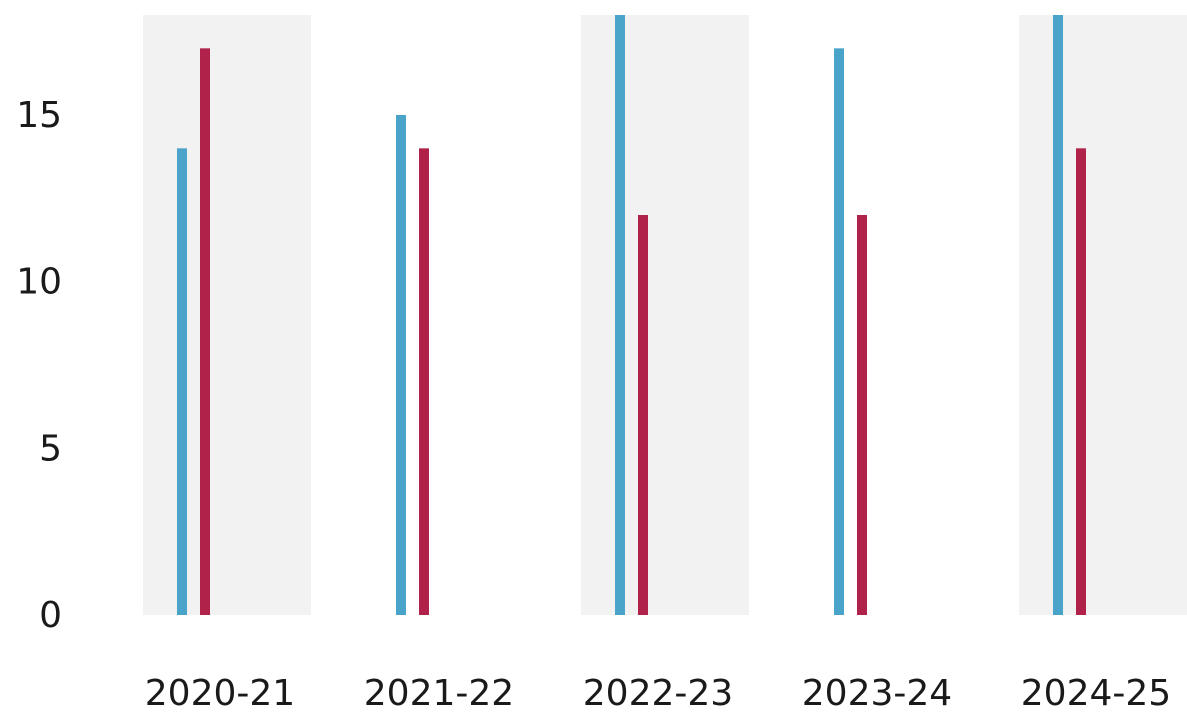 The image size is (1187, 713). What do you see at coordinates (39, 115) in the screenshot?
I see `y-tick-label: 15` at bounding box center [39, 115].